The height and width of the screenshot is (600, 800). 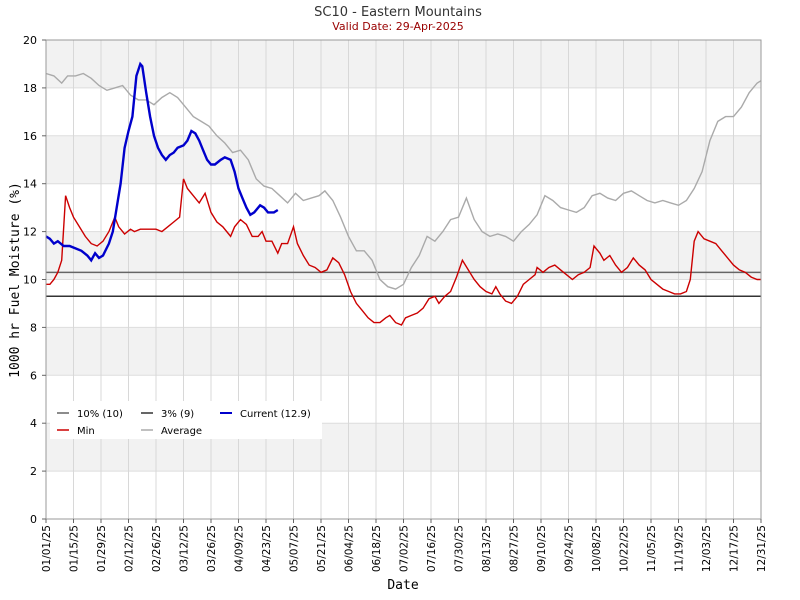 What do you see at coordinates (30, 280) in the screenshot?
I see `y-tick-label: 10` at bounding box center [30, 280].